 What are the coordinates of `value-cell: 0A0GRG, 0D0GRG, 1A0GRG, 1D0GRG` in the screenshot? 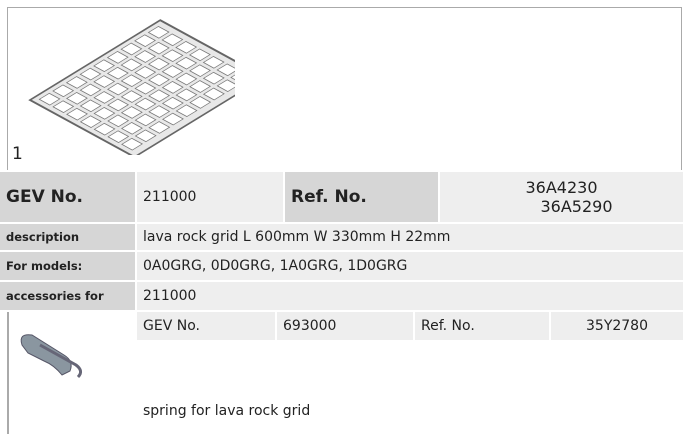 It's located at (410, 266).